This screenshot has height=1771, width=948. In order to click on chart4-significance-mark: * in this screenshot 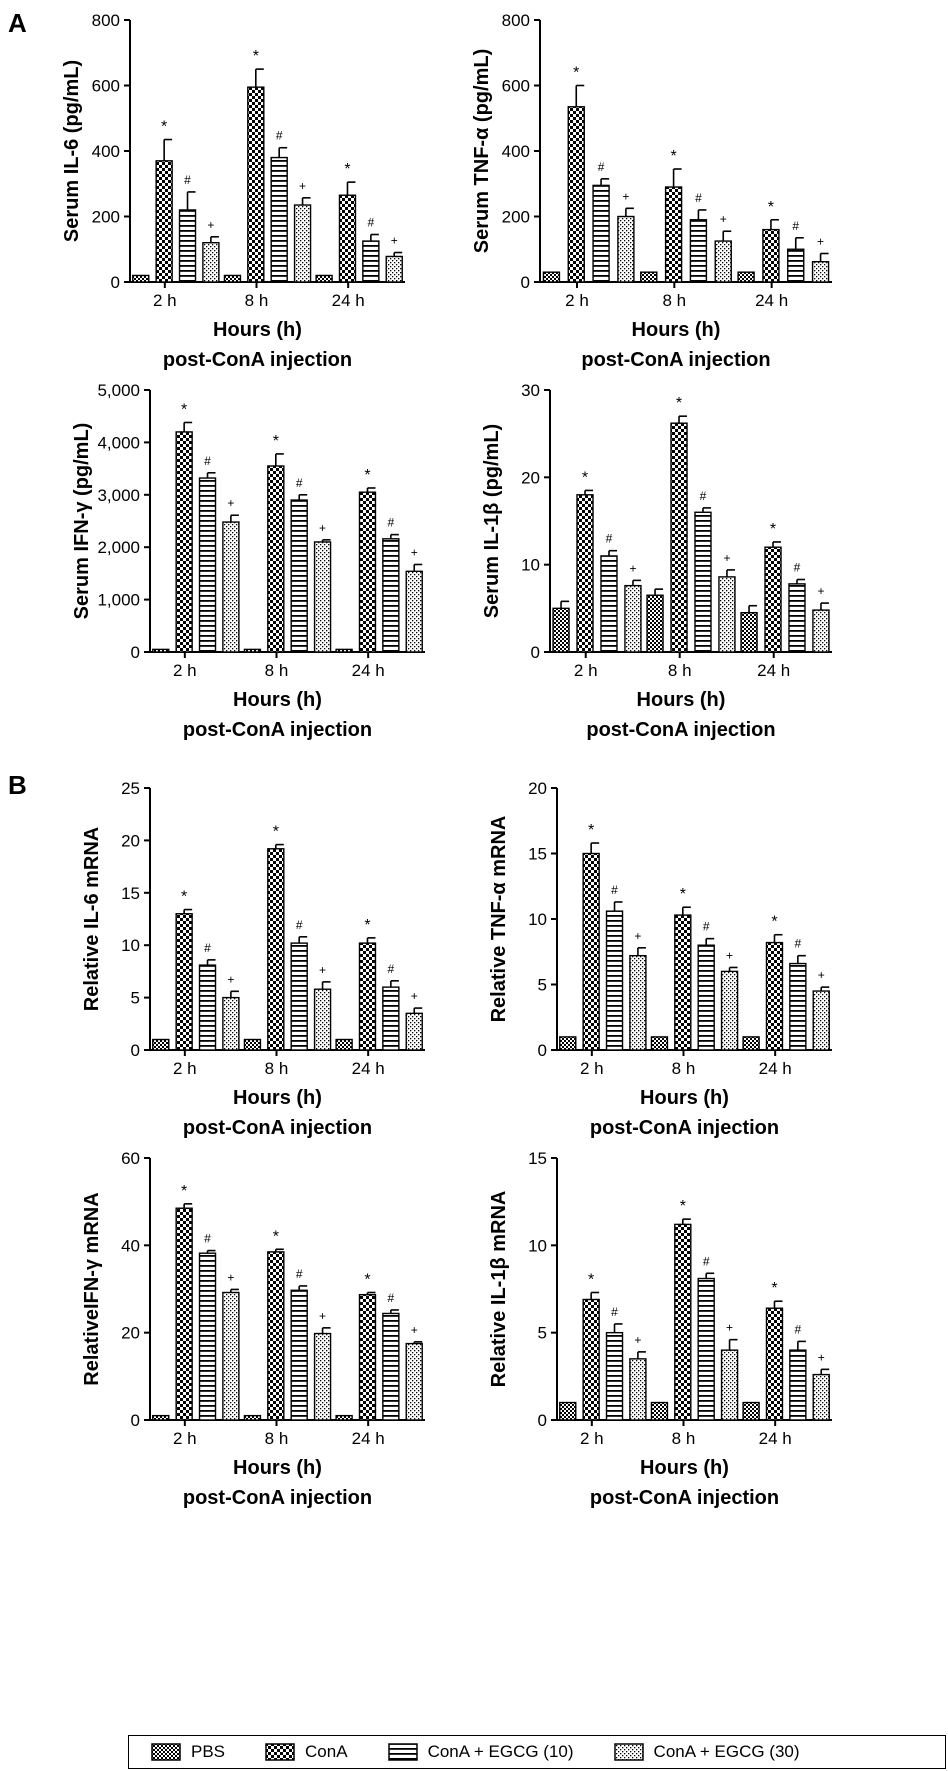, I will do `click(585, 477)`.